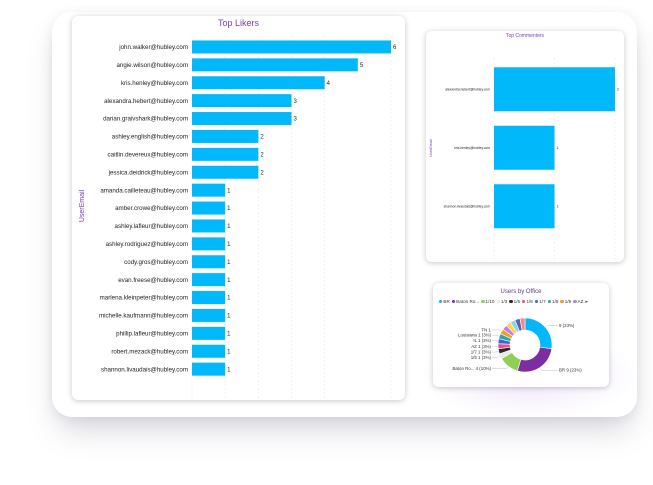 The image size is (653, 485). I want to click on legend-item: 1/9, so click(565, 301).